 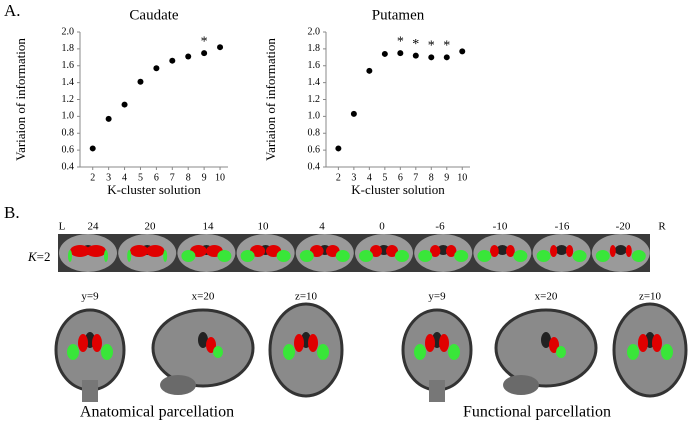 I want to click on k-symbol: K, so click(x=32, y=256).